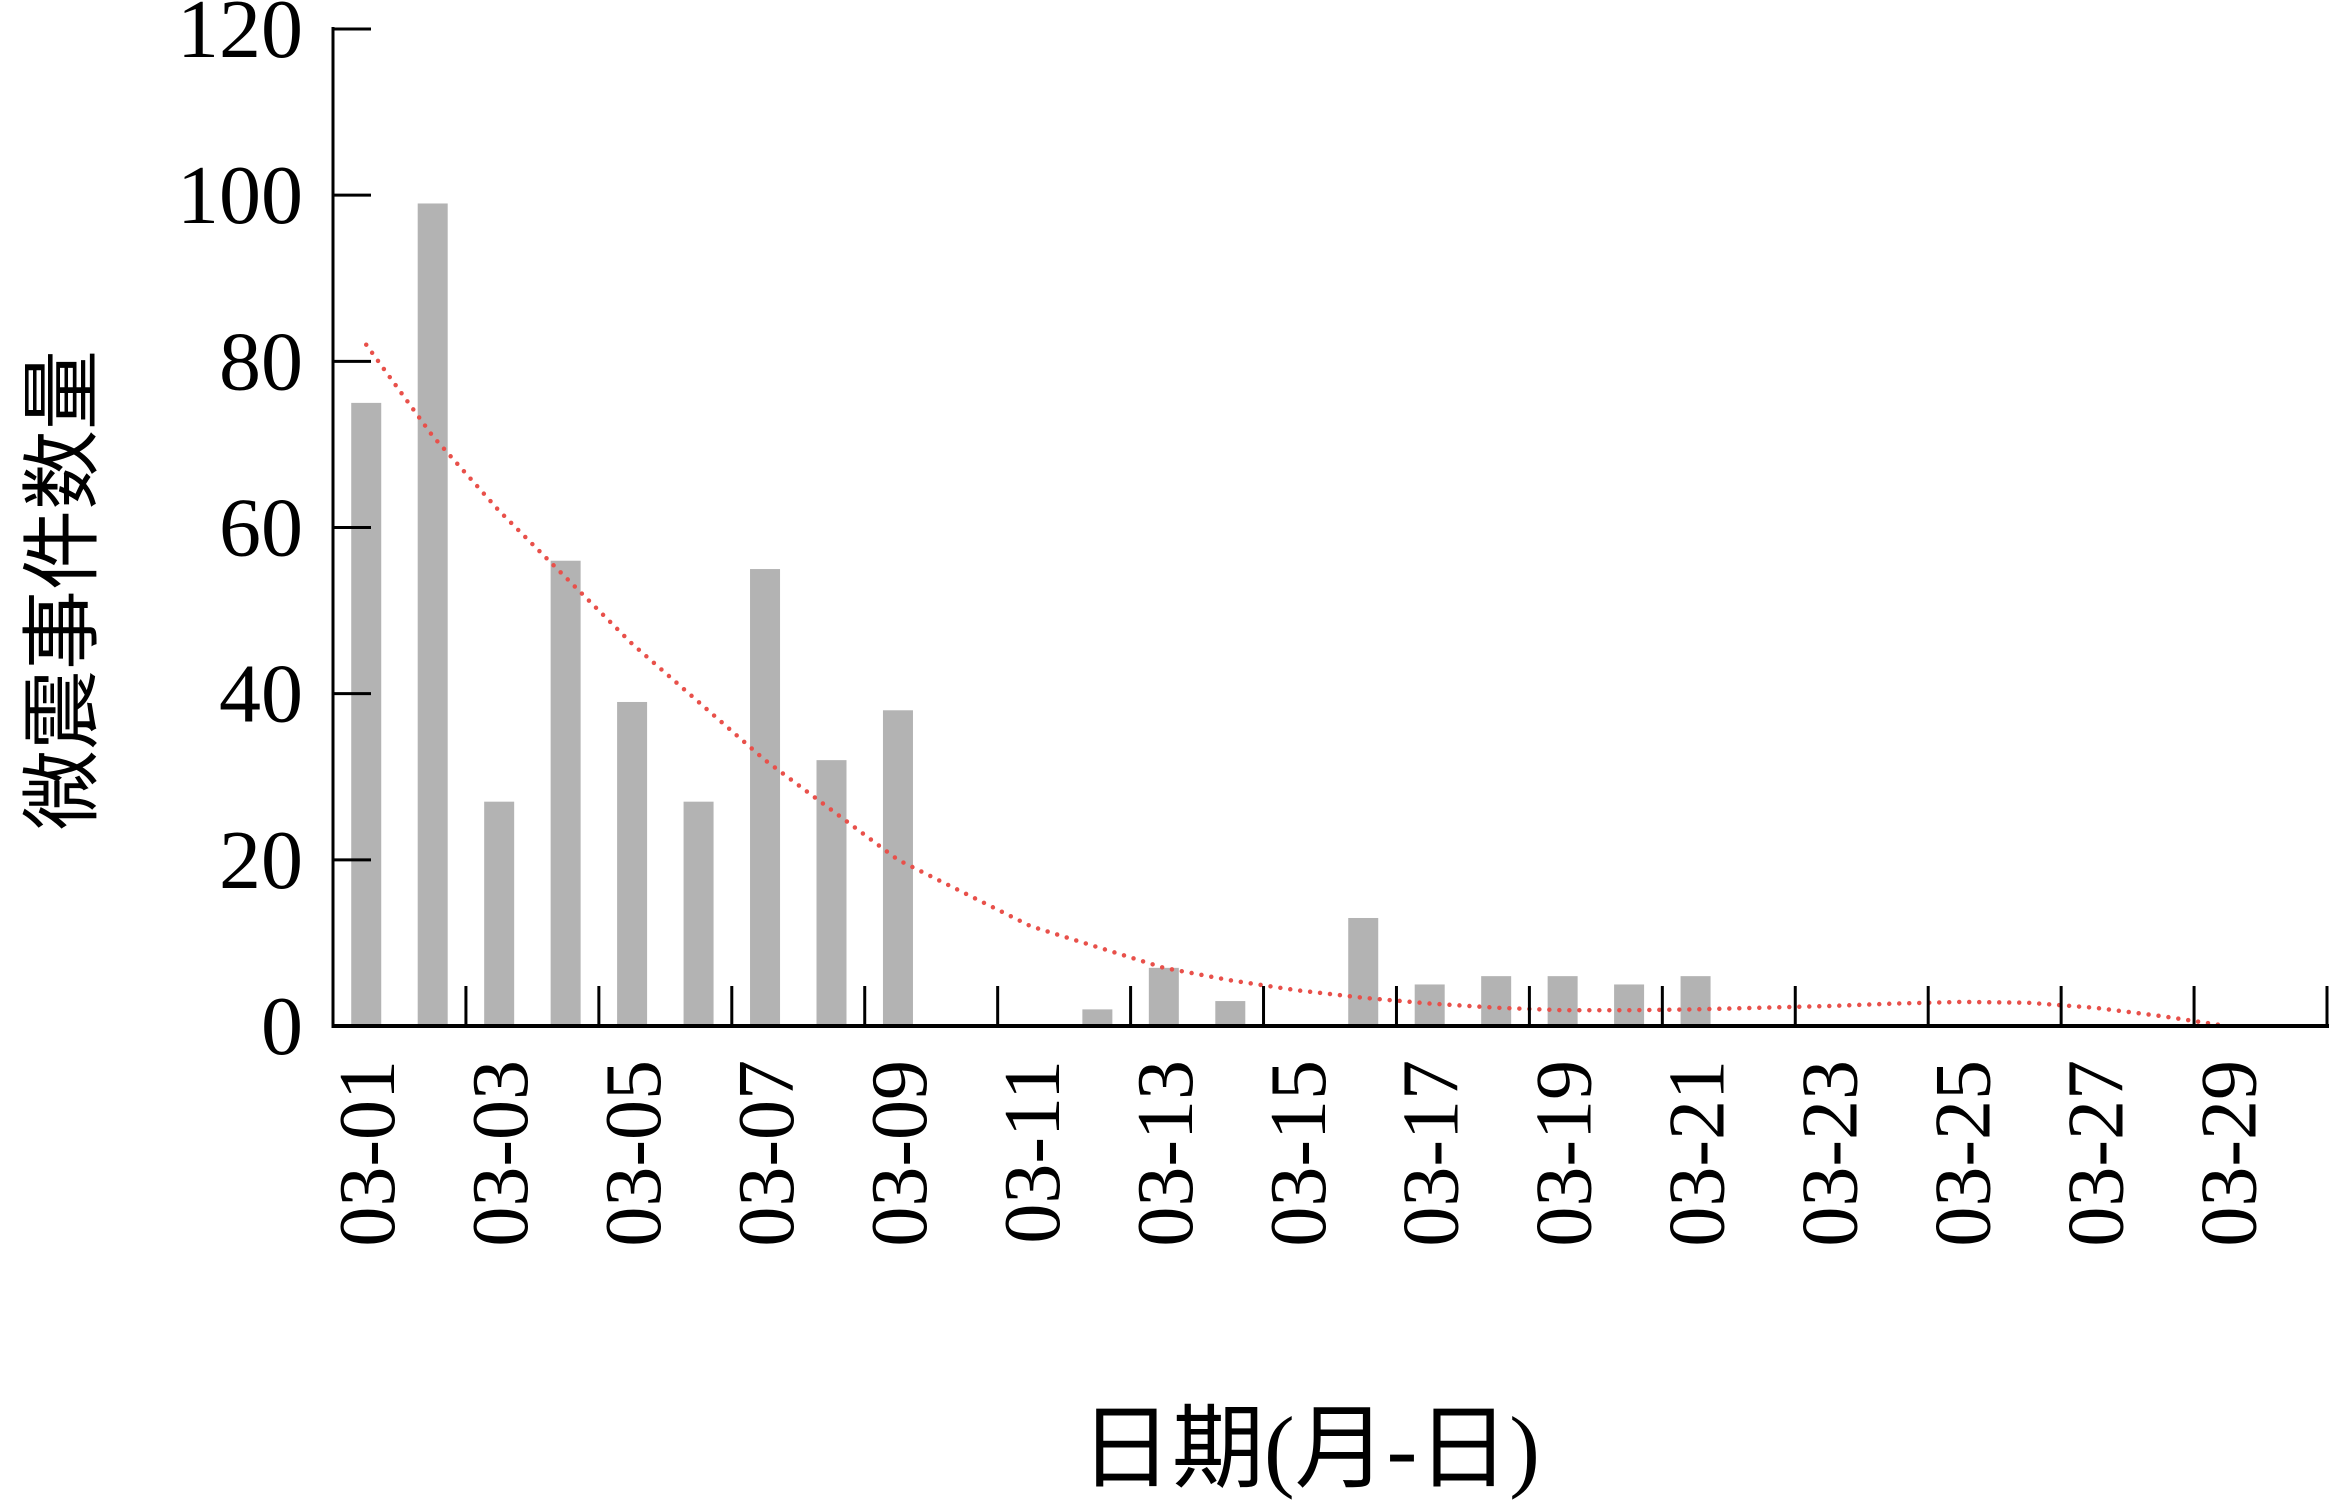 This screenshot has height=1507, width=2332. Describe the element at coordinates (767, 1153) in the screenshot. I see `x-tick-label: 03-07` at that location.